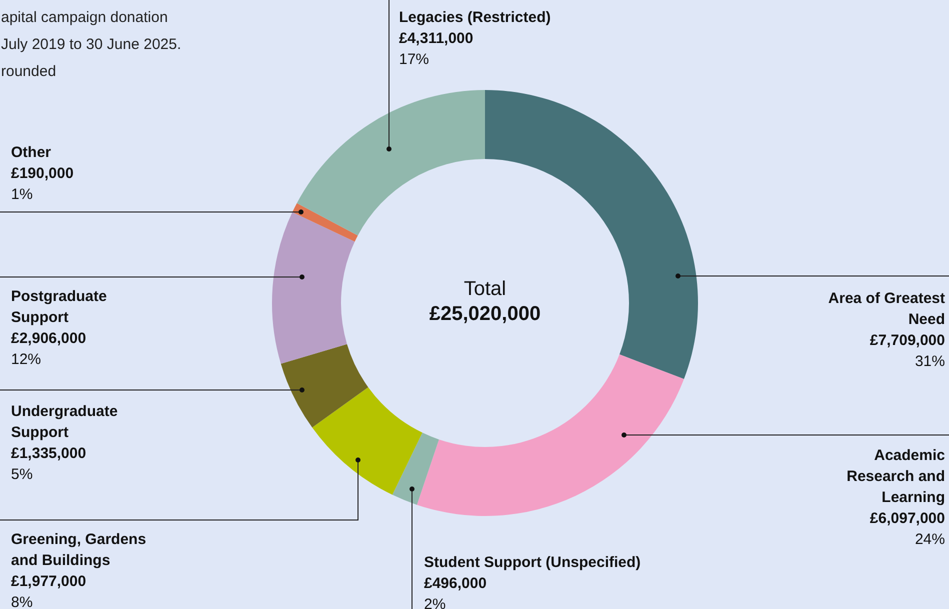 This screenshot has width=949, height=609. What do you see at coordinates (455, 592) in the screenshot?
I see `data-label: £496,000 2%` at bounding box center [455, 592].